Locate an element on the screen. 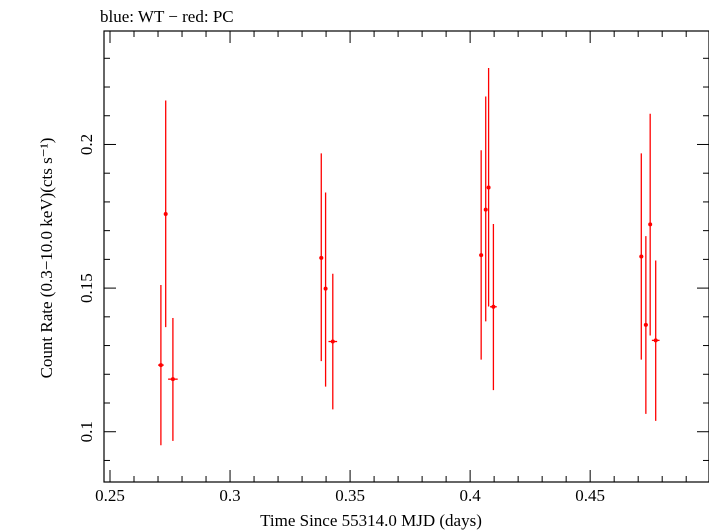 This screenshot has height=532, width=709. y-axis-label: Count Rate (0.3−10.0 keV)(cts s⁻¹) is located at coordinates (46, 258).